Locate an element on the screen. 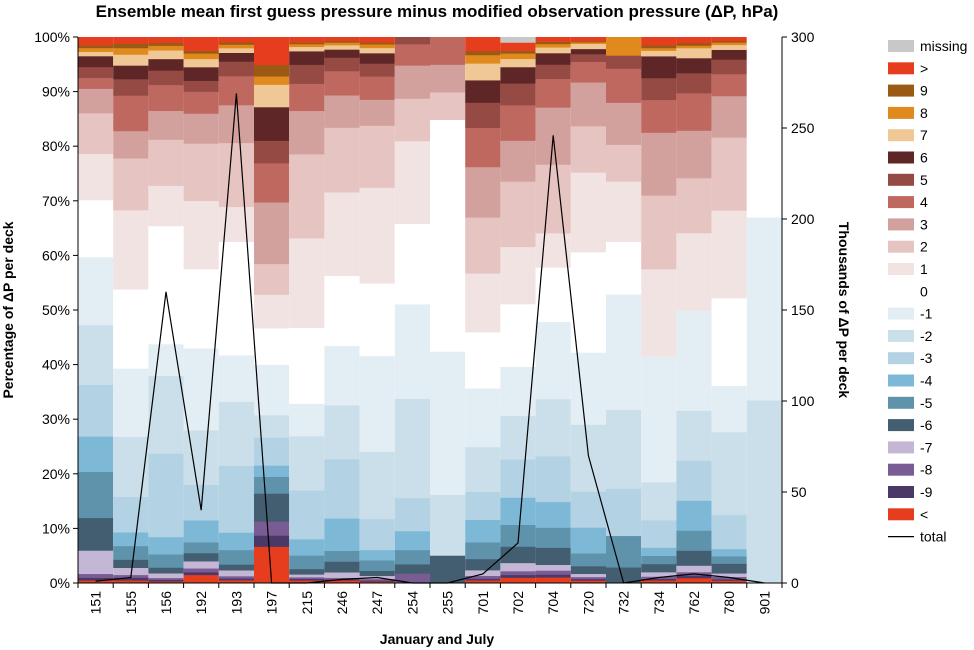 Image resolution: width=974 pixels, height=650 pixels. bar-193-m6 is located at coordinates (236, 567).